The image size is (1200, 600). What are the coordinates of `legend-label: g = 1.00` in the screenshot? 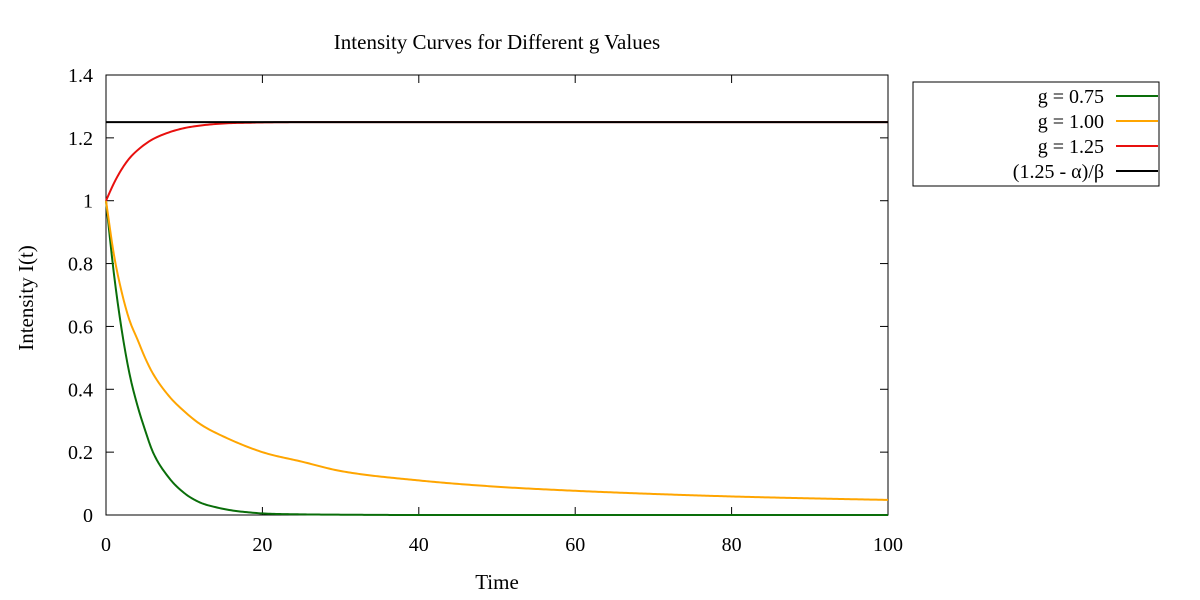 It's located at (1071, 122).